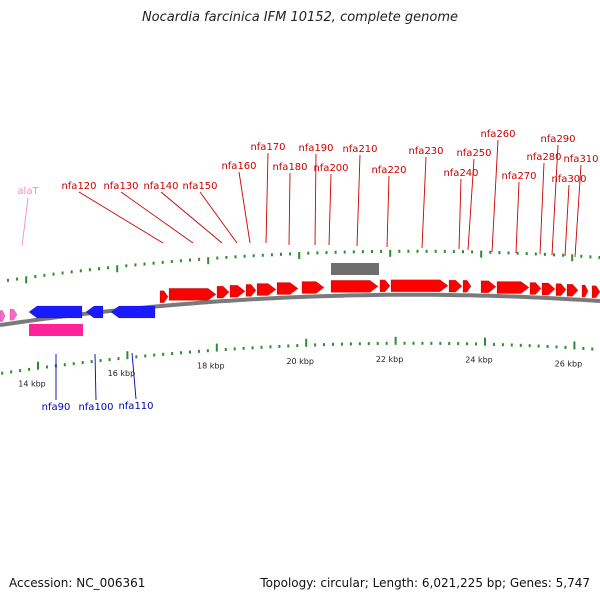 This screenshot has width=600, height=600. Describe the element at coordinates (28, 191) in the screenshot. I see `rna-gene-label: alaT` at that location.